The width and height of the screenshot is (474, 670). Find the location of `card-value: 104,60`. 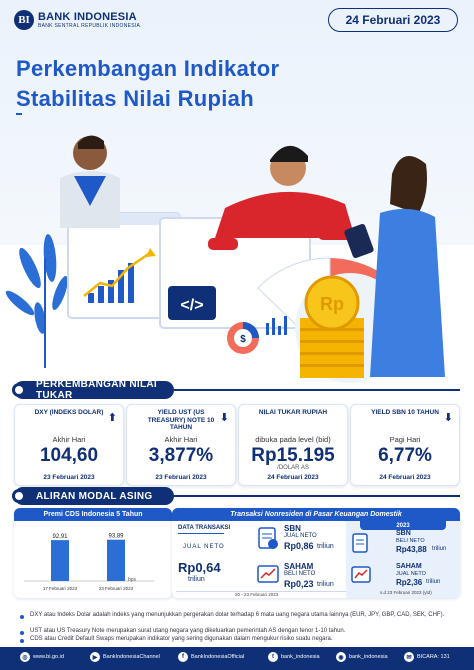

card-value: 104,60 is located at coordinates (69, 455).